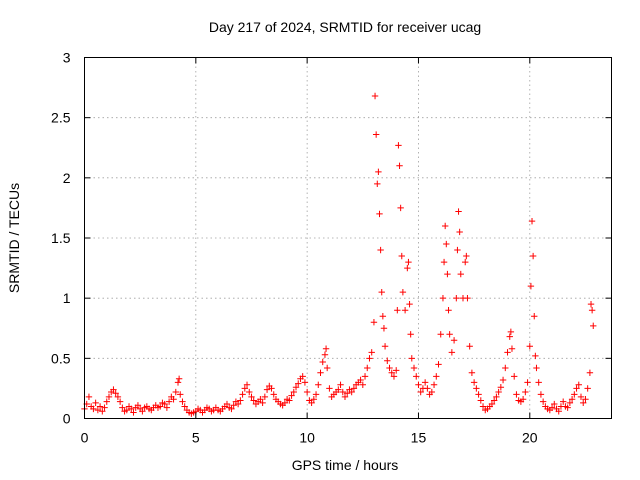 This screenshot has height=480, width=640. I want to click on x-tick-label: 20, so click(530, 438).